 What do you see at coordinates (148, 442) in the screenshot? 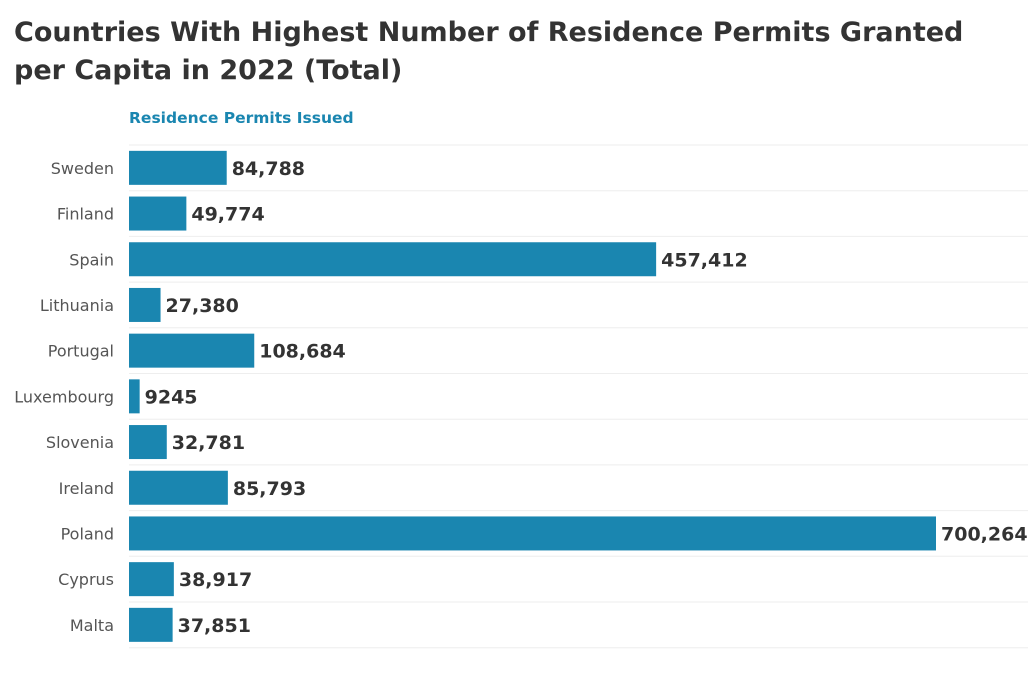
I see `bar-slovenia` at bounding box center [148, 442].